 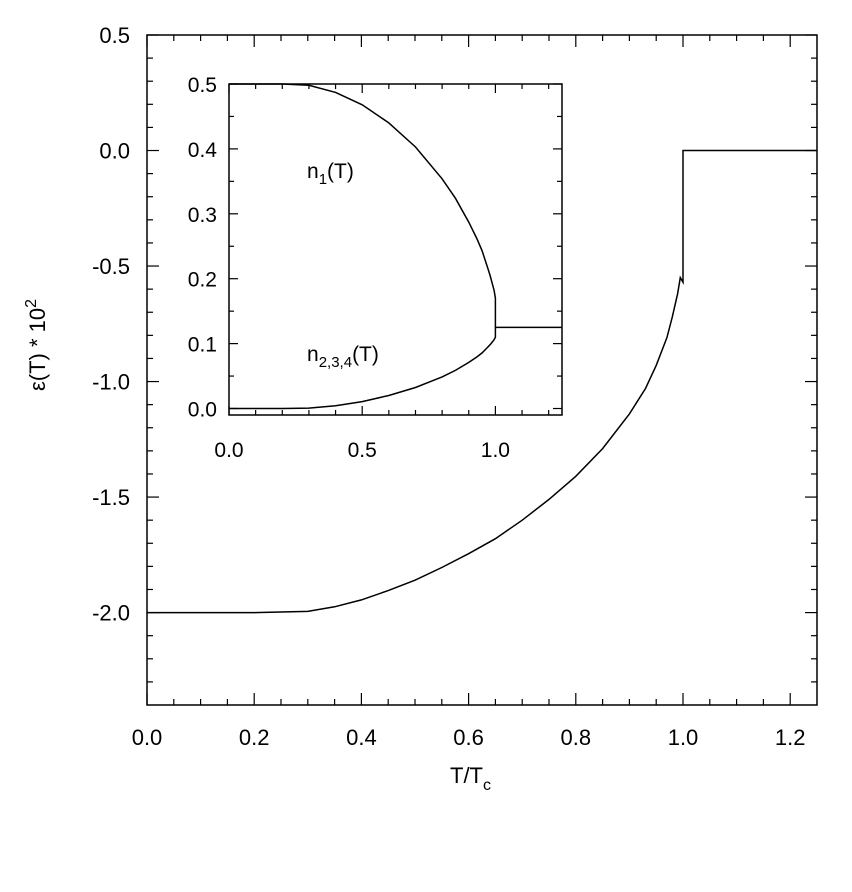 What do you see at coordinates (487, 785) in the screenshot?
I see `x-axis-title-sub: c` at bounding box center [487, 785].